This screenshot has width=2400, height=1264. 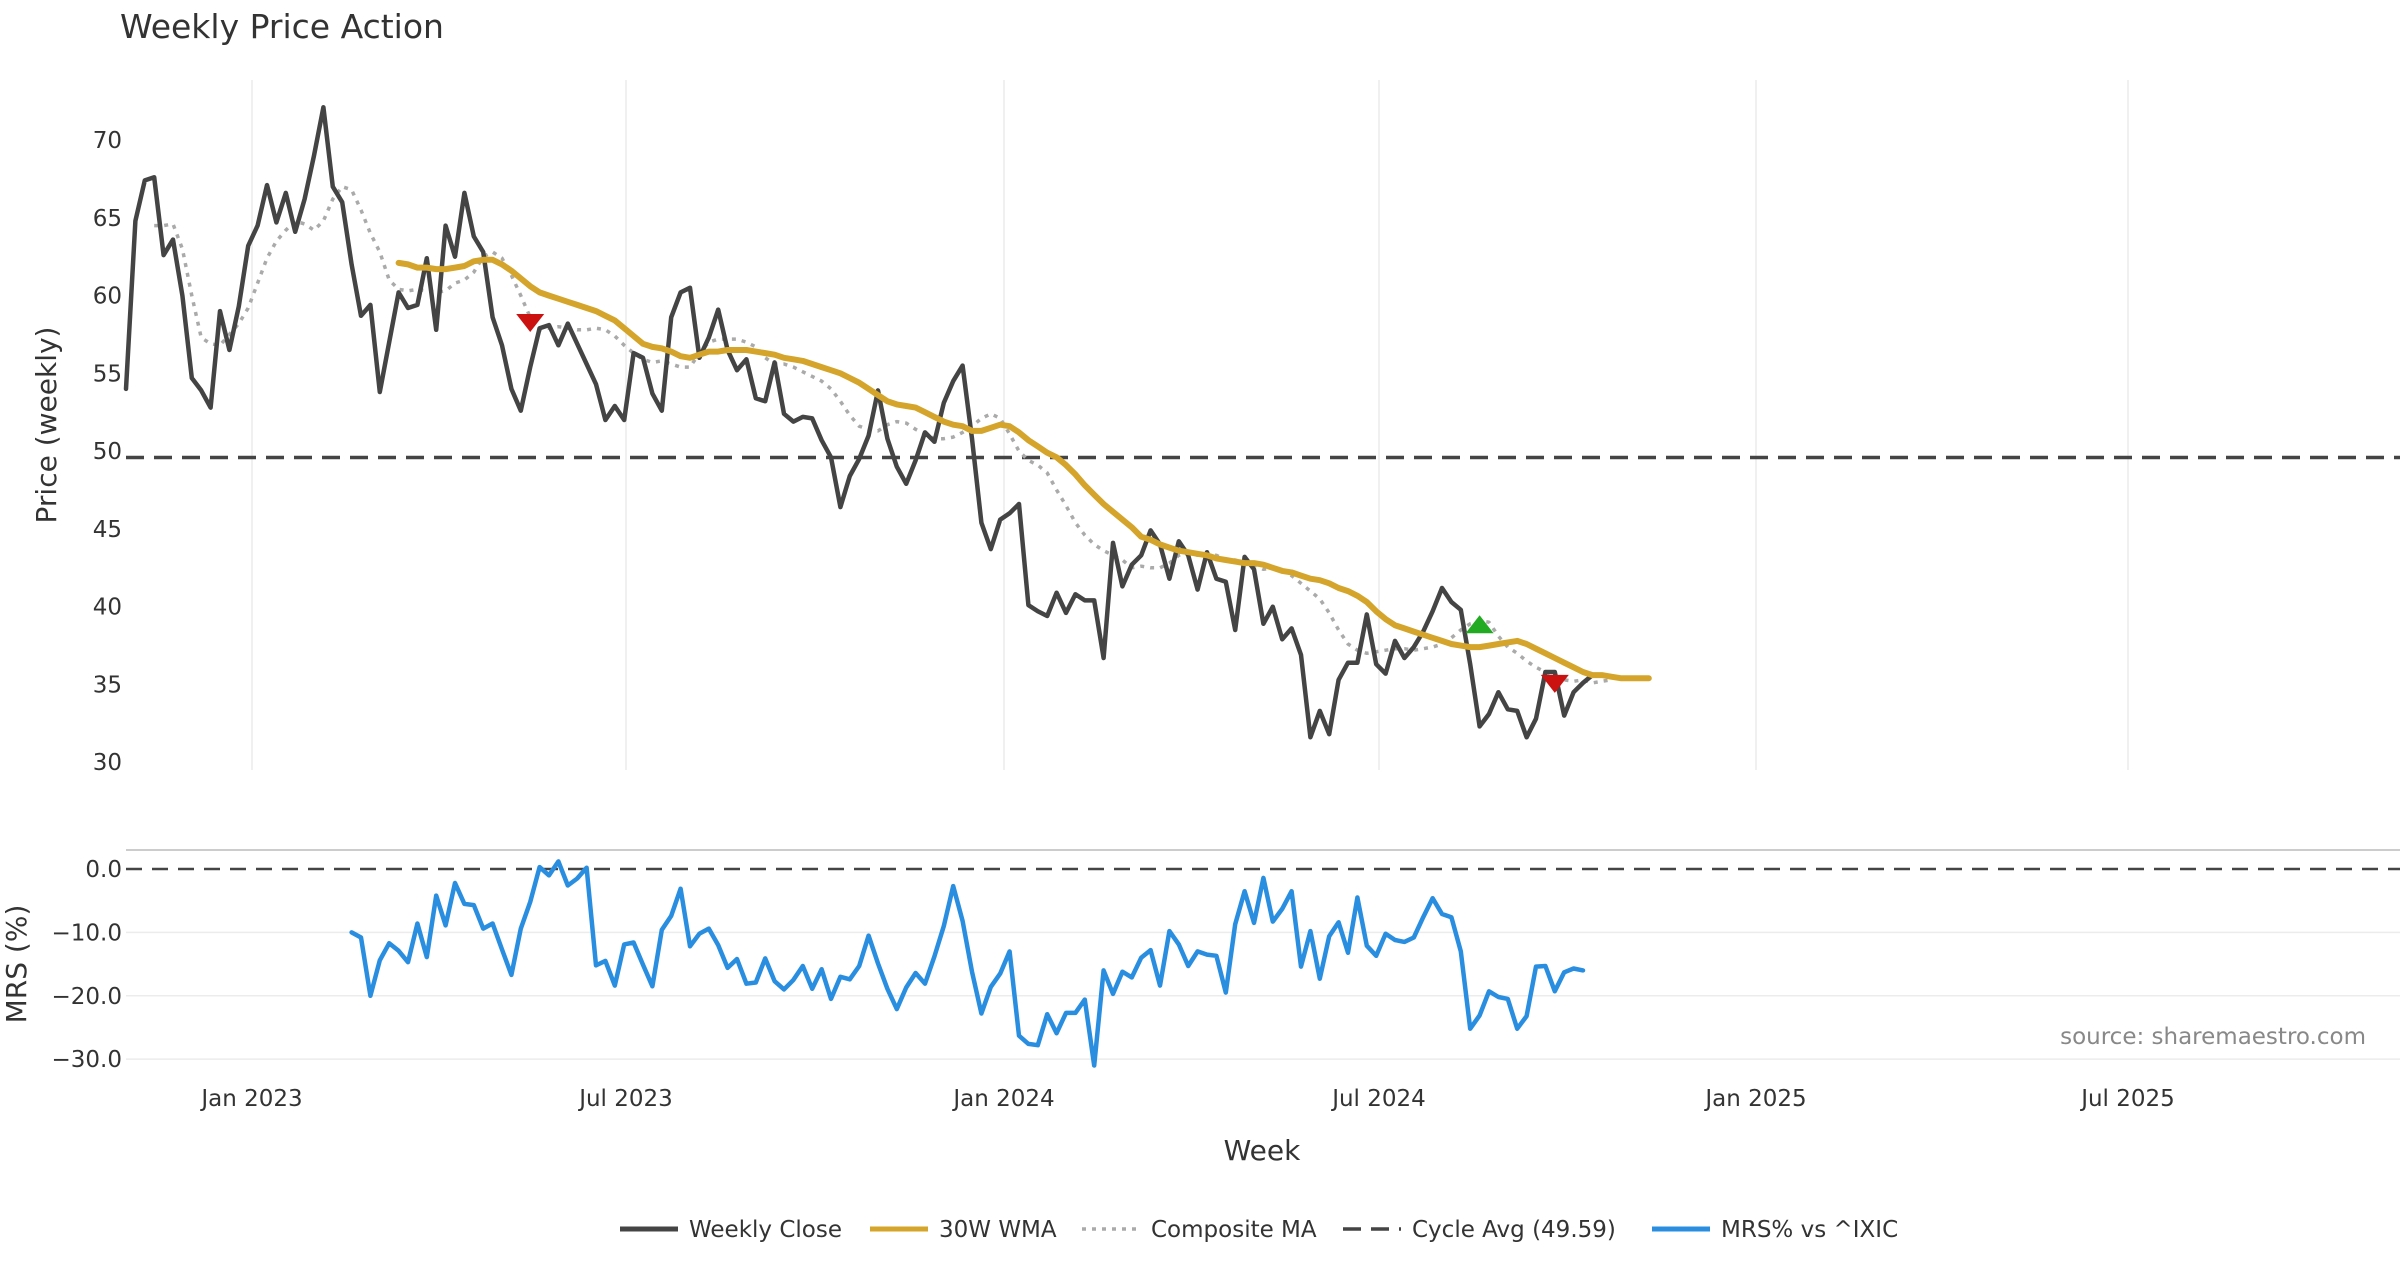 What do you see at coordinates (1042, 503) in the screenshot?
I see `signal-markers` at bounding box center [1042, 503].